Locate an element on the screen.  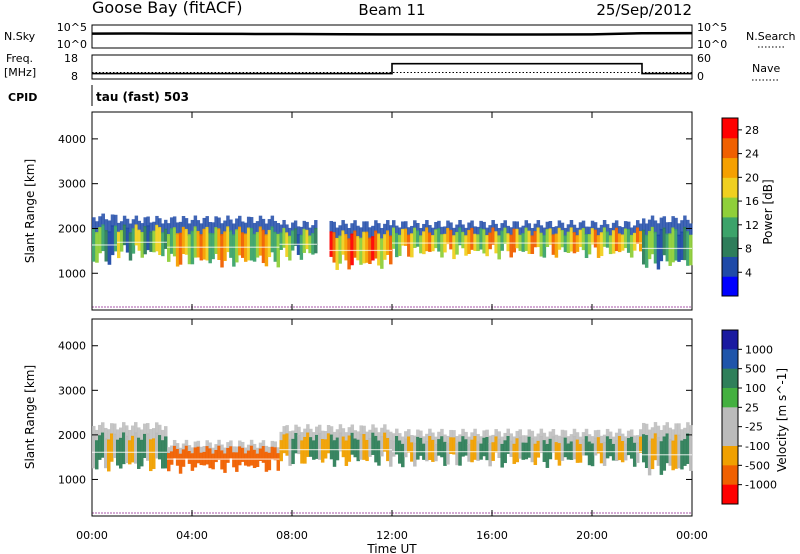
nsearch-label: N.Search is located at coordinates (771, 36).